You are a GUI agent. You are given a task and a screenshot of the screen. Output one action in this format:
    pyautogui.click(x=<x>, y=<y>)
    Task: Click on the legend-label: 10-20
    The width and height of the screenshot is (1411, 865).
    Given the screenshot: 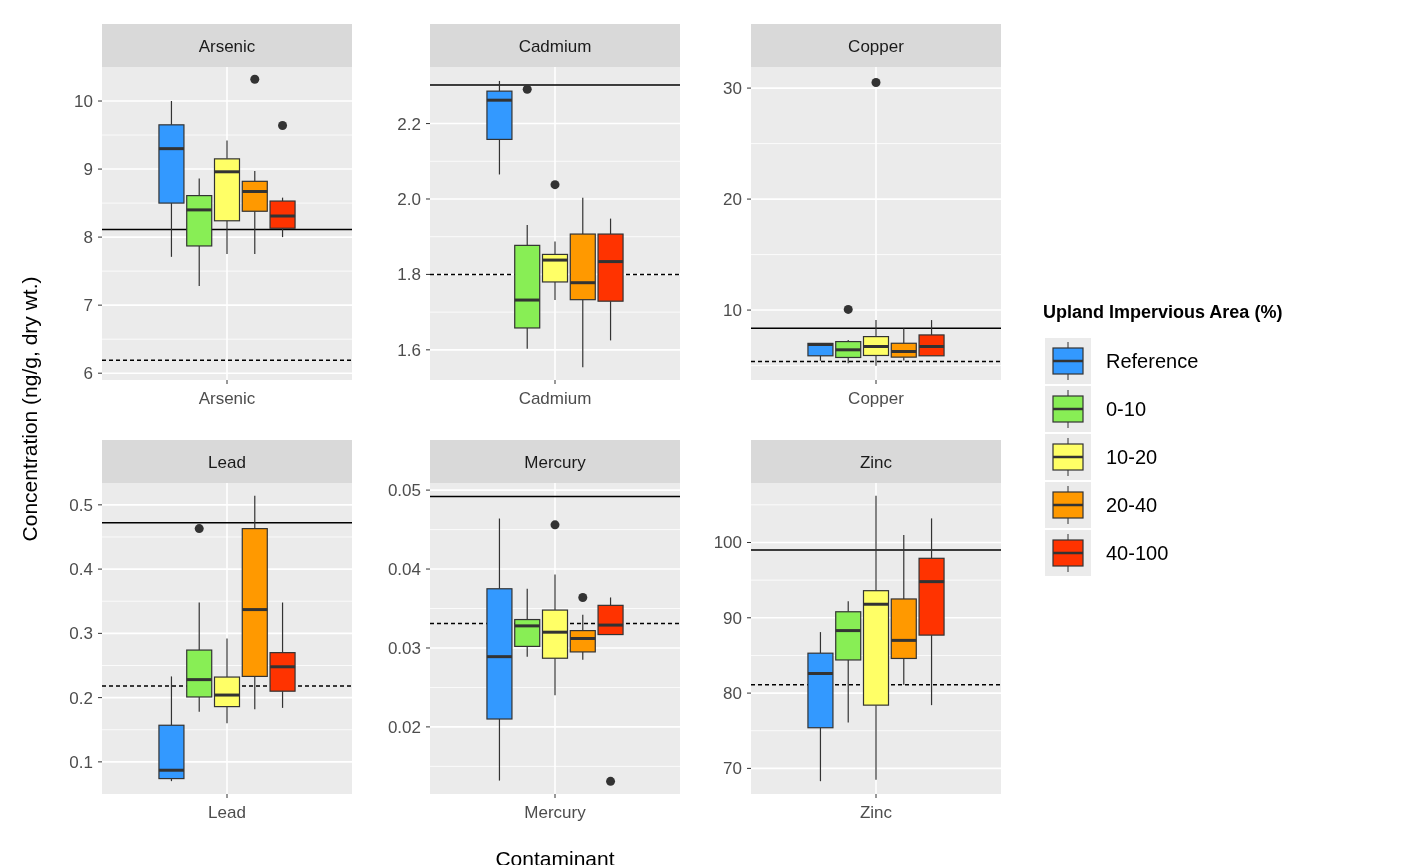 What is the action you would take?
    pyautogui.click(x=1132, y=457)
    